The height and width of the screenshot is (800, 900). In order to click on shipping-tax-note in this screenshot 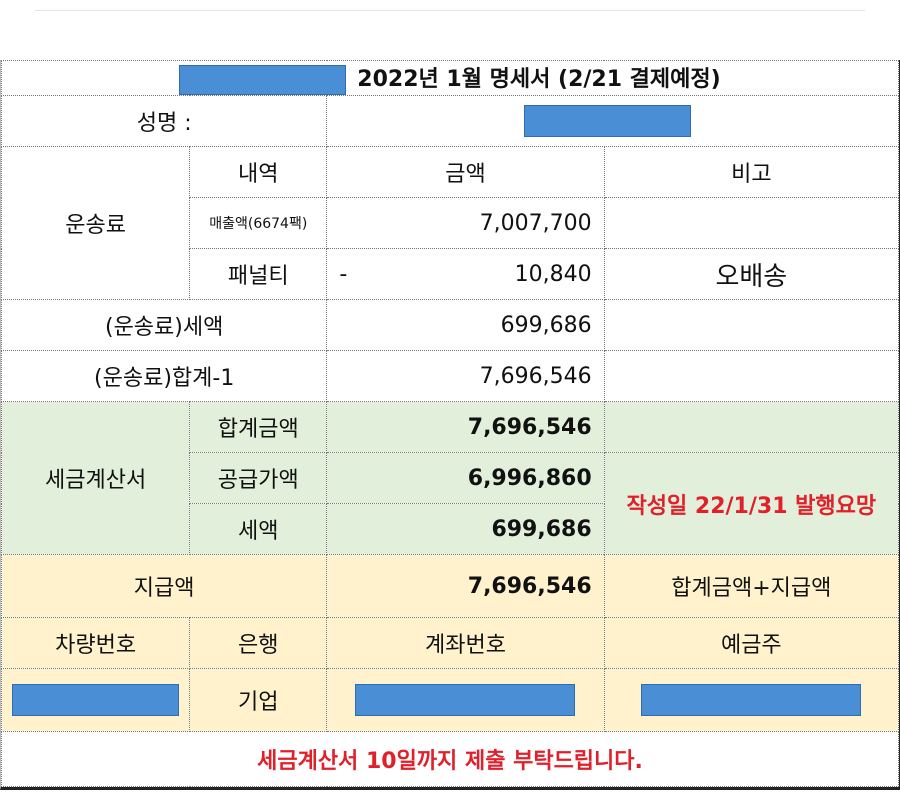, I will do `click(751, 325)`.